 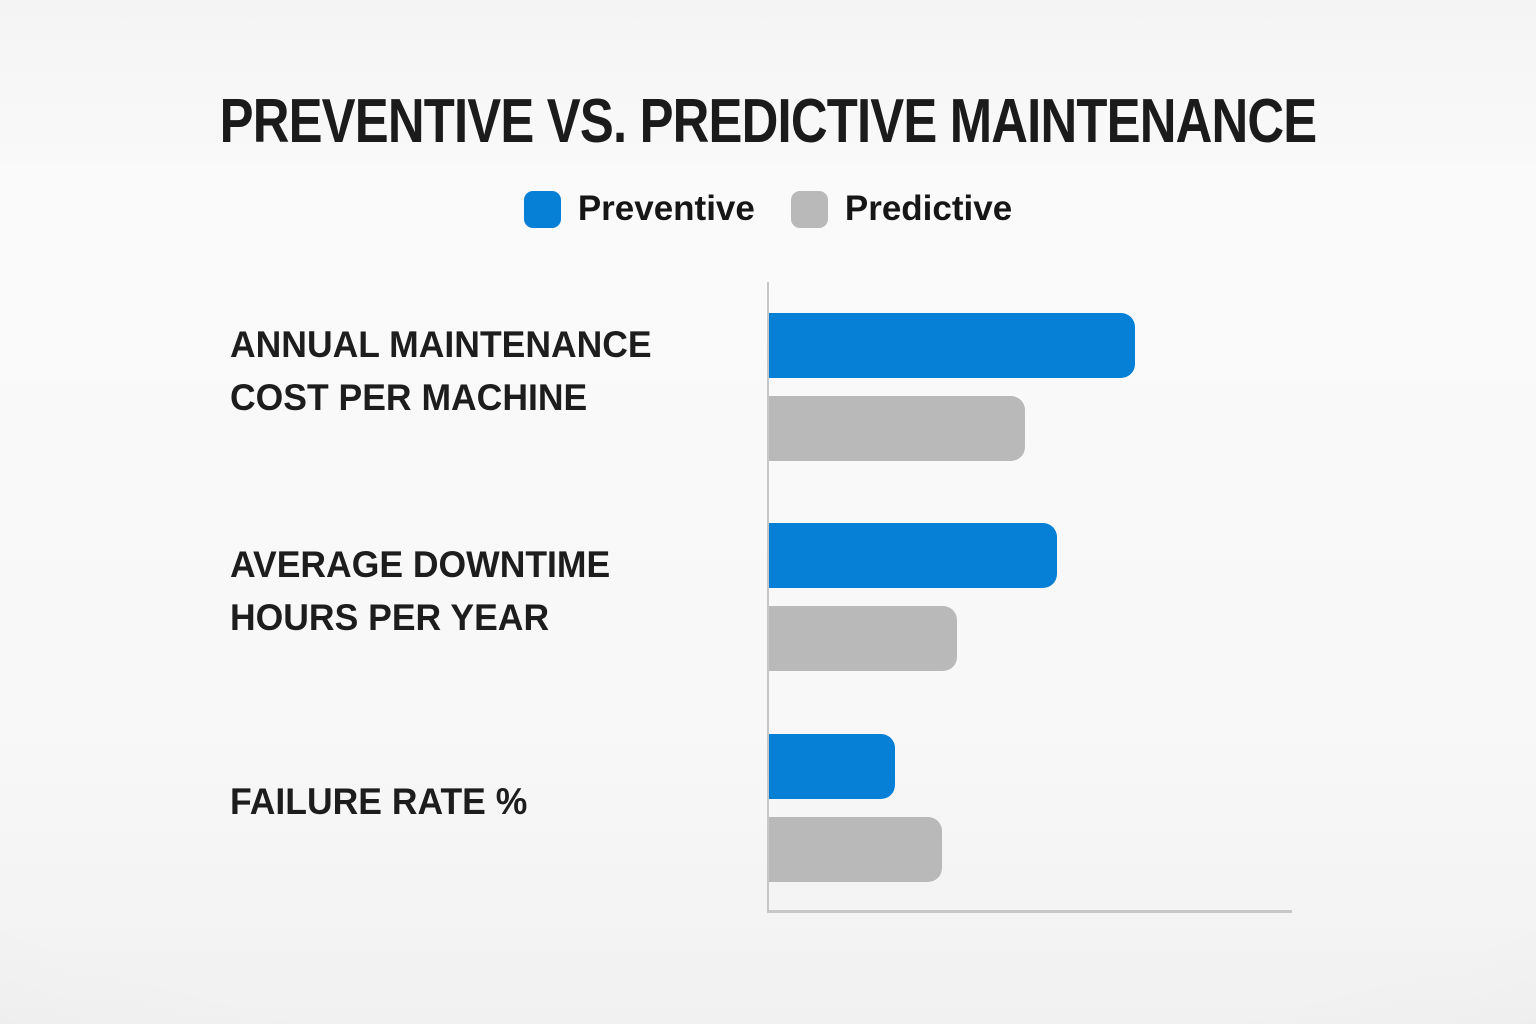 I want to click on chart-title: PREVENTIVE VS. PREDICTIVE MAINTENANCE, so click(x=768, y=121).